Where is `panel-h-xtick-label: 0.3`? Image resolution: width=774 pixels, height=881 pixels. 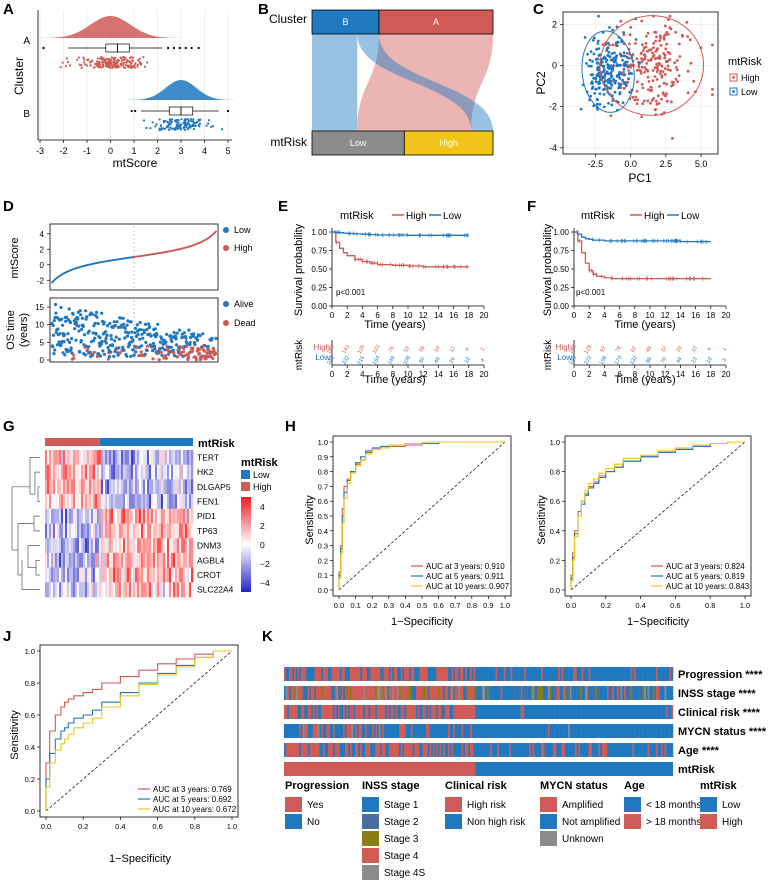 panel-h-xtick-label: 0.3 is located at coordinates (389, 605).